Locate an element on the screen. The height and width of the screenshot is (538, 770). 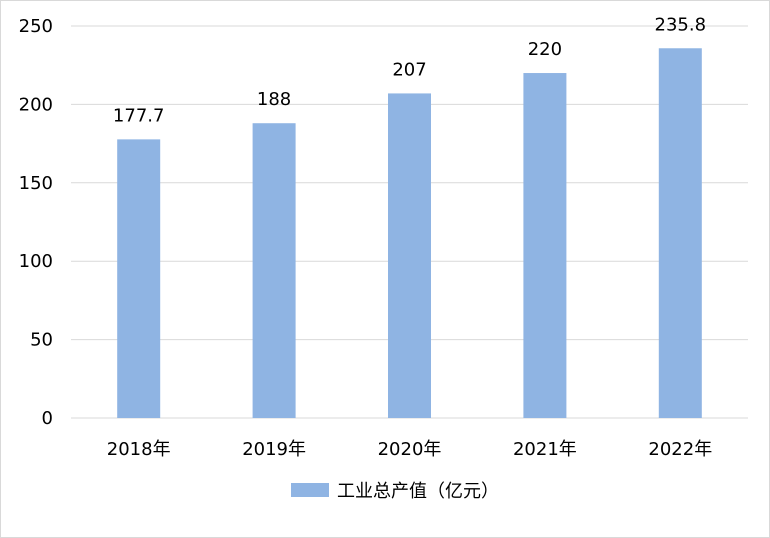
y-tick-label: 100 is located at coordinates (36, 261).